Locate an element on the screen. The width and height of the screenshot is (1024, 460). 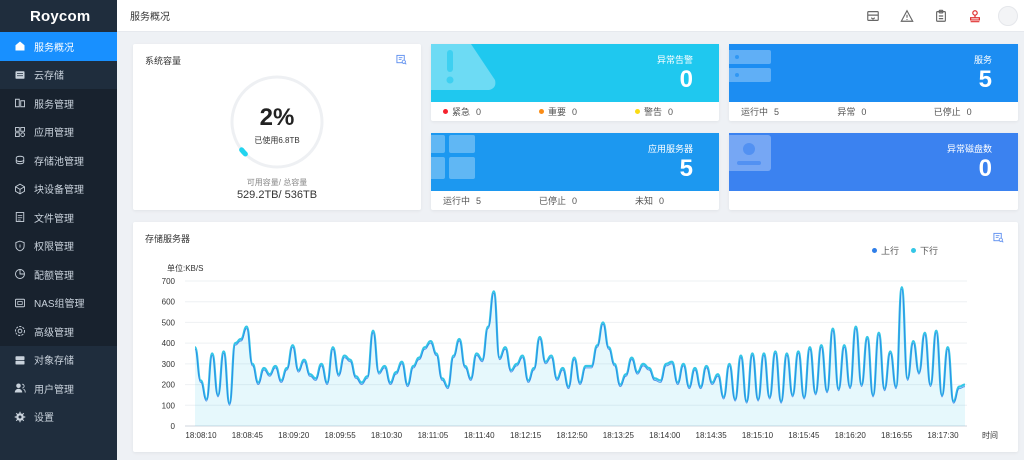
app-server-running-value: 5 is located at coordinates (479, 200).